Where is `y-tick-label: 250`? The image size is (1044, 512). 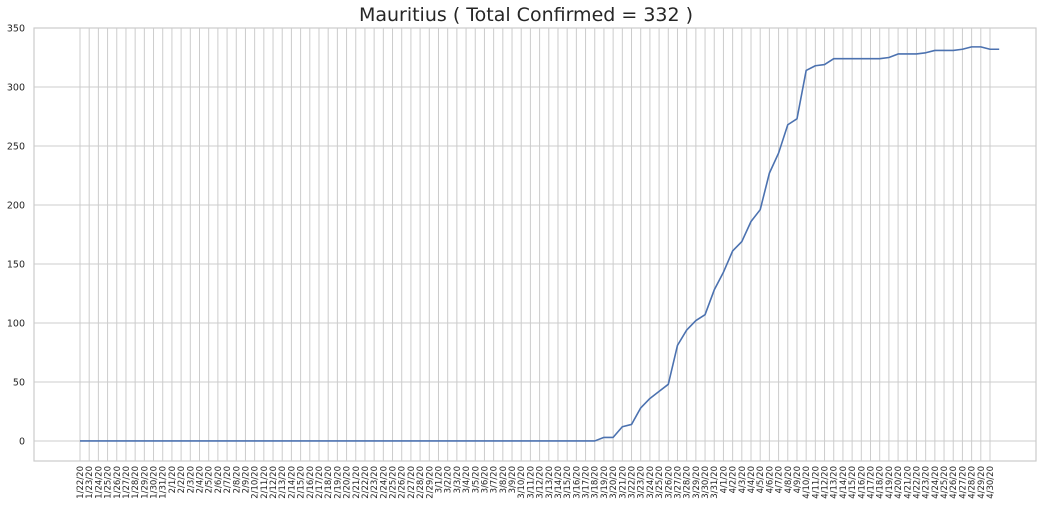
y-tick-label: 250 is located at coordinates (16, 146).